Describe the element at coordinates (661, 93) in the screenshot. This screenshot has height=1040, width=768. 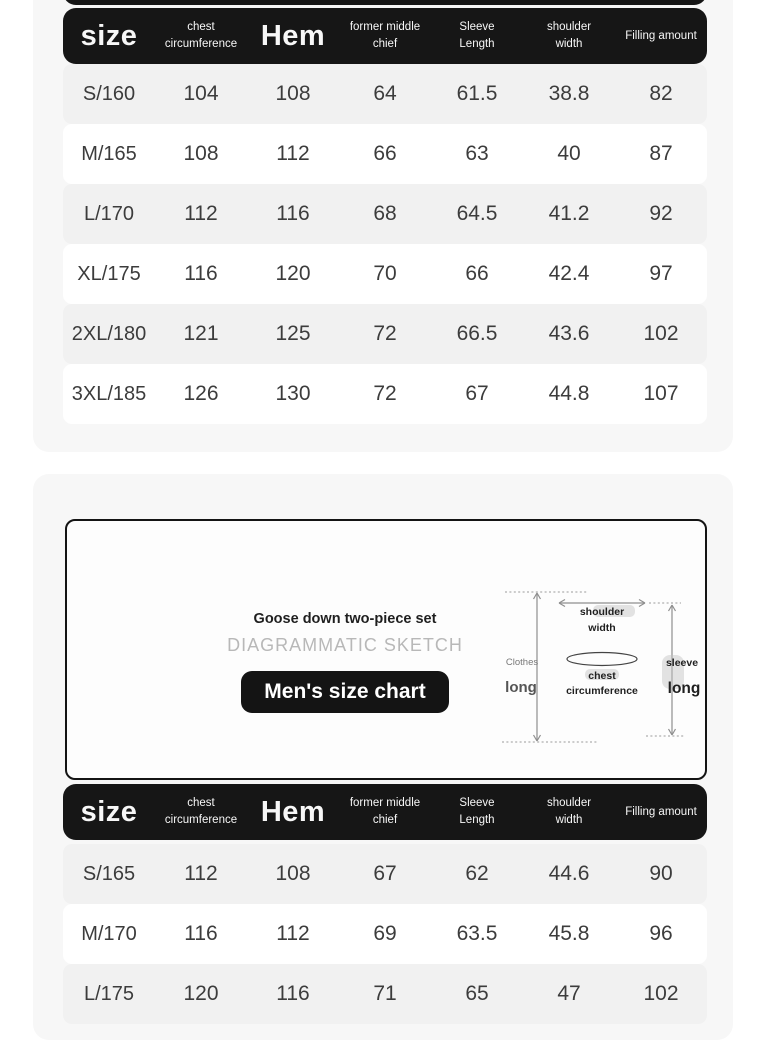
I see `measurement-cell: 82` at that location.